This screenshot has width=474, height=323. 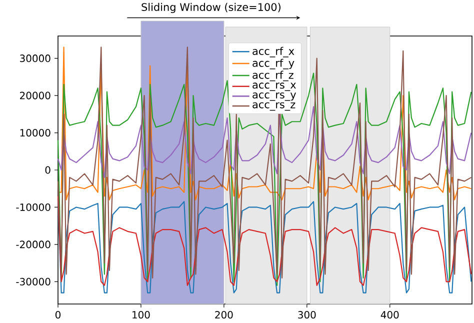 What do you see at coordinates (141, 315) in the screenshot?
I see `x-tick-label: 100` at bounding box center [141, 315].